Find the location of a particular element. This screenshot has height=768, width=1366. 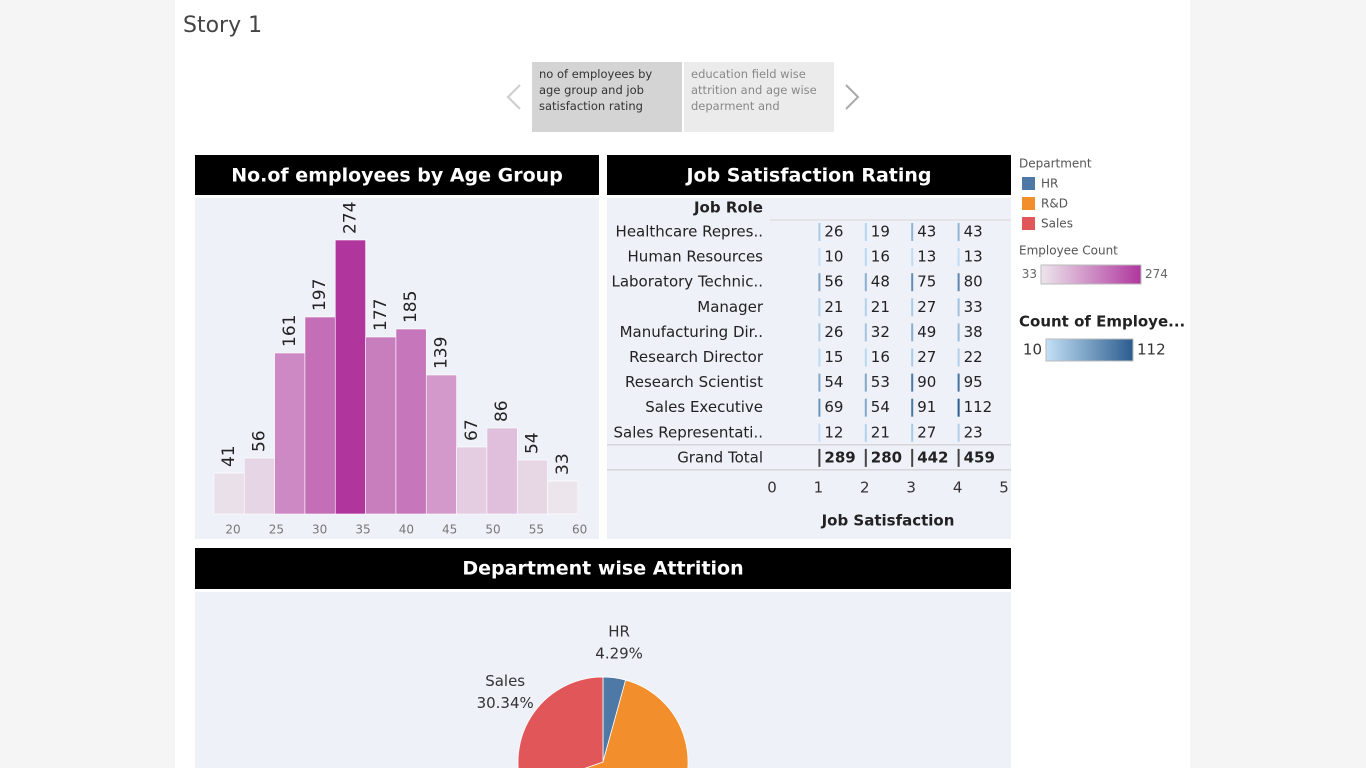

panel-title: No.of employees by Age Group is located at coordinates (397, 176).